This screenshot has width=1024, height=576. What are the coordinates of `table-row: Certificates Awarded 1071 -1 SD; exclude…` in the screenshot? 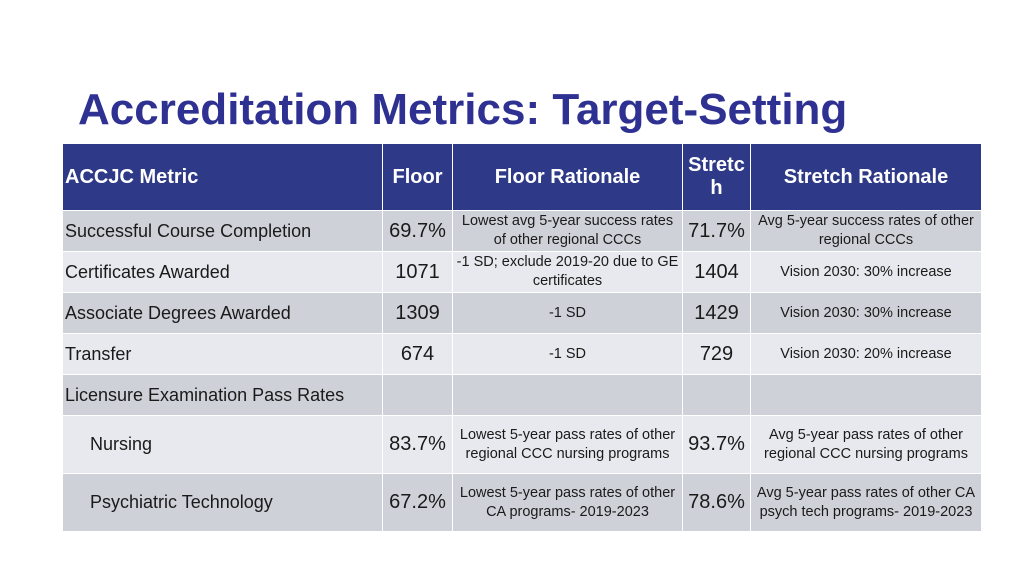 It's located at (522, 272).